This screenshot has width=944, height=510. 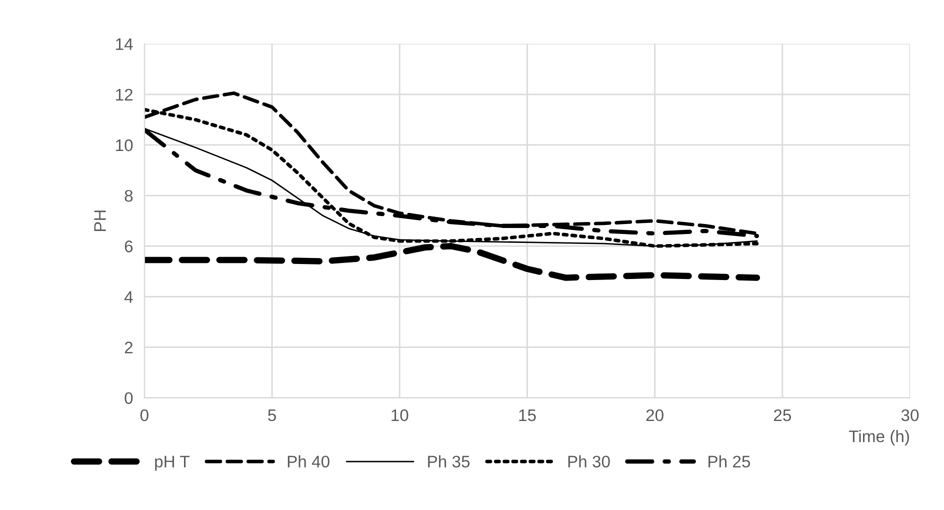 What do you see at coordinates (655, 415) in the screenshot?
I see `x-tick-label: 20` at bounding box center [655, 415].